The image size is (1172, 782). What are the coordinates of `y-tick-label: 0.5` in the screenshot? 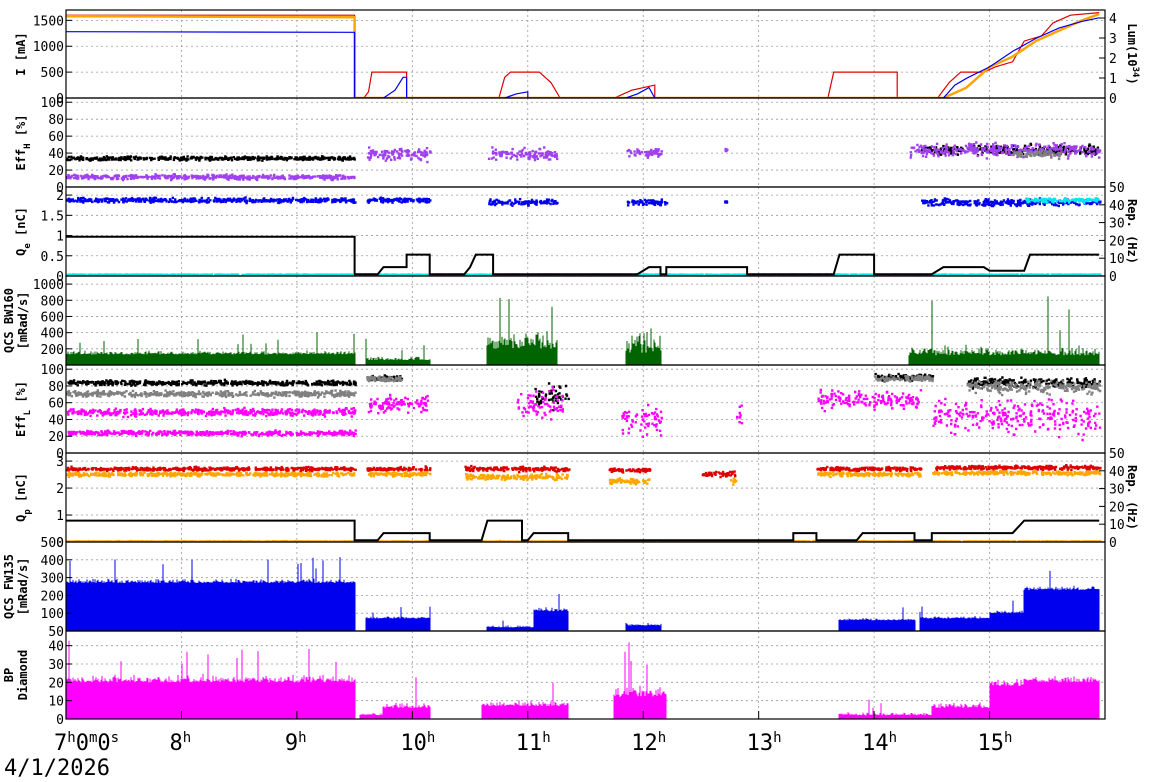 It's located at (52, 257).